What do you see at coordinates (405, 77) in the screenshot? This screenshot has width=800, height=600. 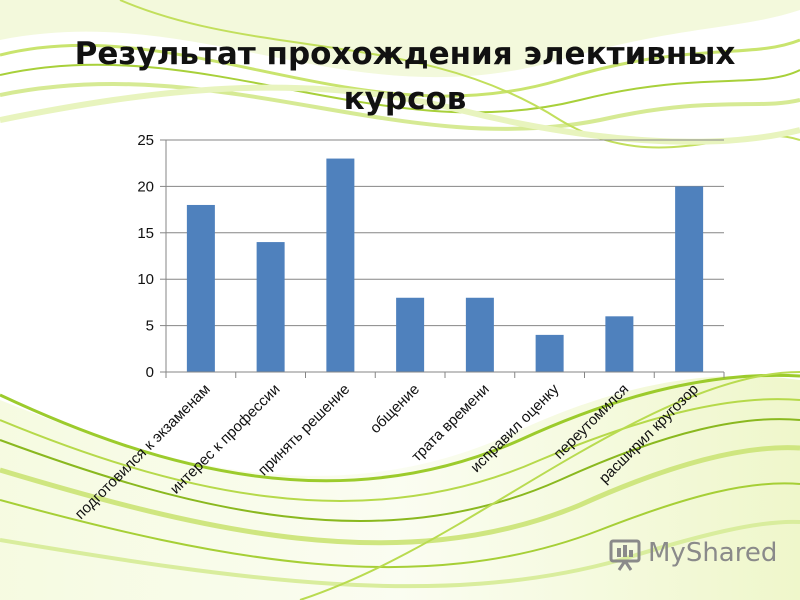 I see `slide-title: Результат прохождения элективных курсов` at bounding box center [405, 77].